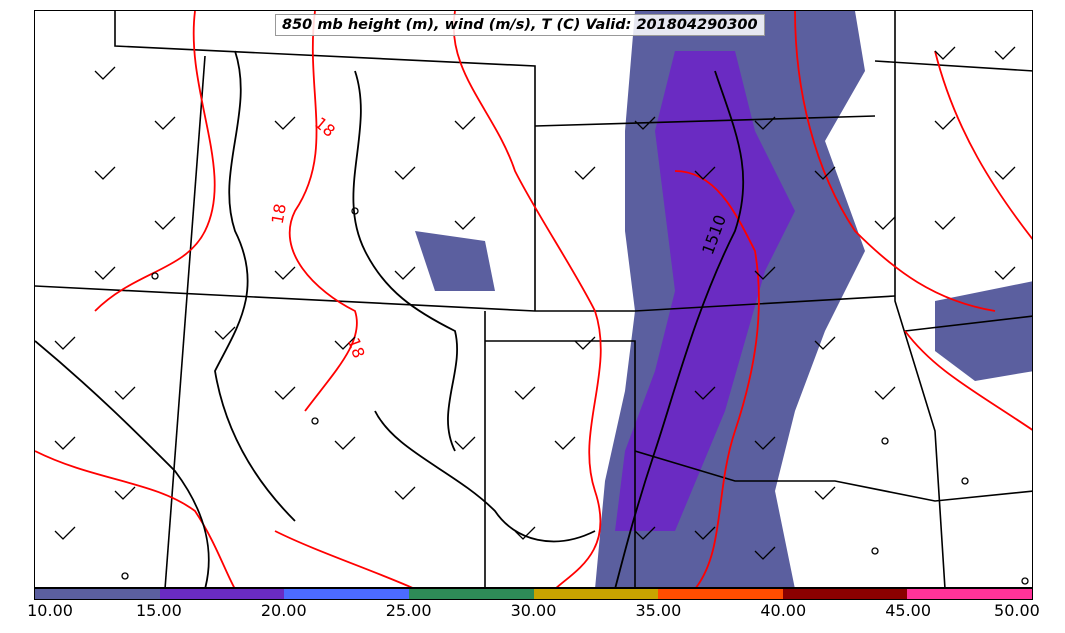 The height and width of the screenshot is (633, 1065). Describe the element at coordinates (705, 291) in the screenshot. I see `shaded-band-heavy` at that location.